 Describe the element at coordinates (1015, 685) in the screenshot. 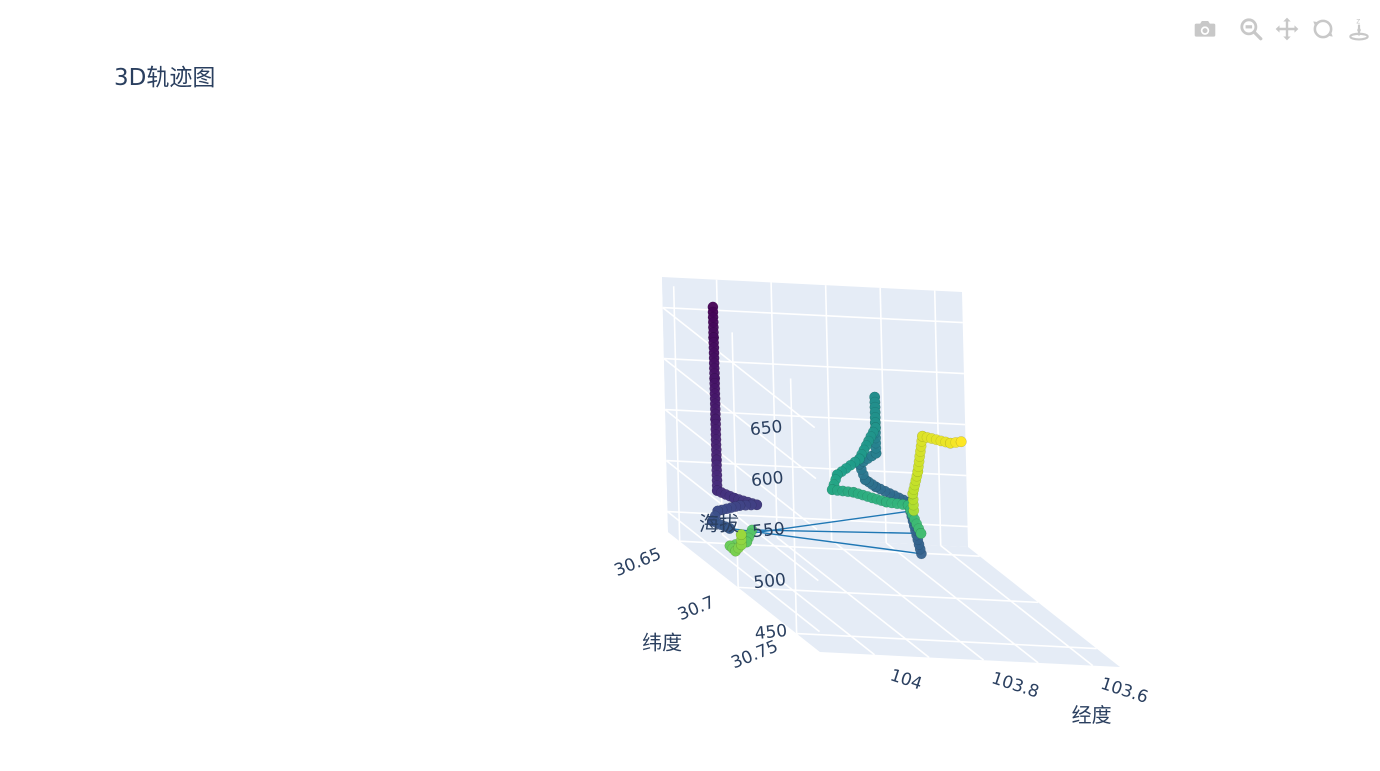

I see `x-tick-label: 103.8` at that location.